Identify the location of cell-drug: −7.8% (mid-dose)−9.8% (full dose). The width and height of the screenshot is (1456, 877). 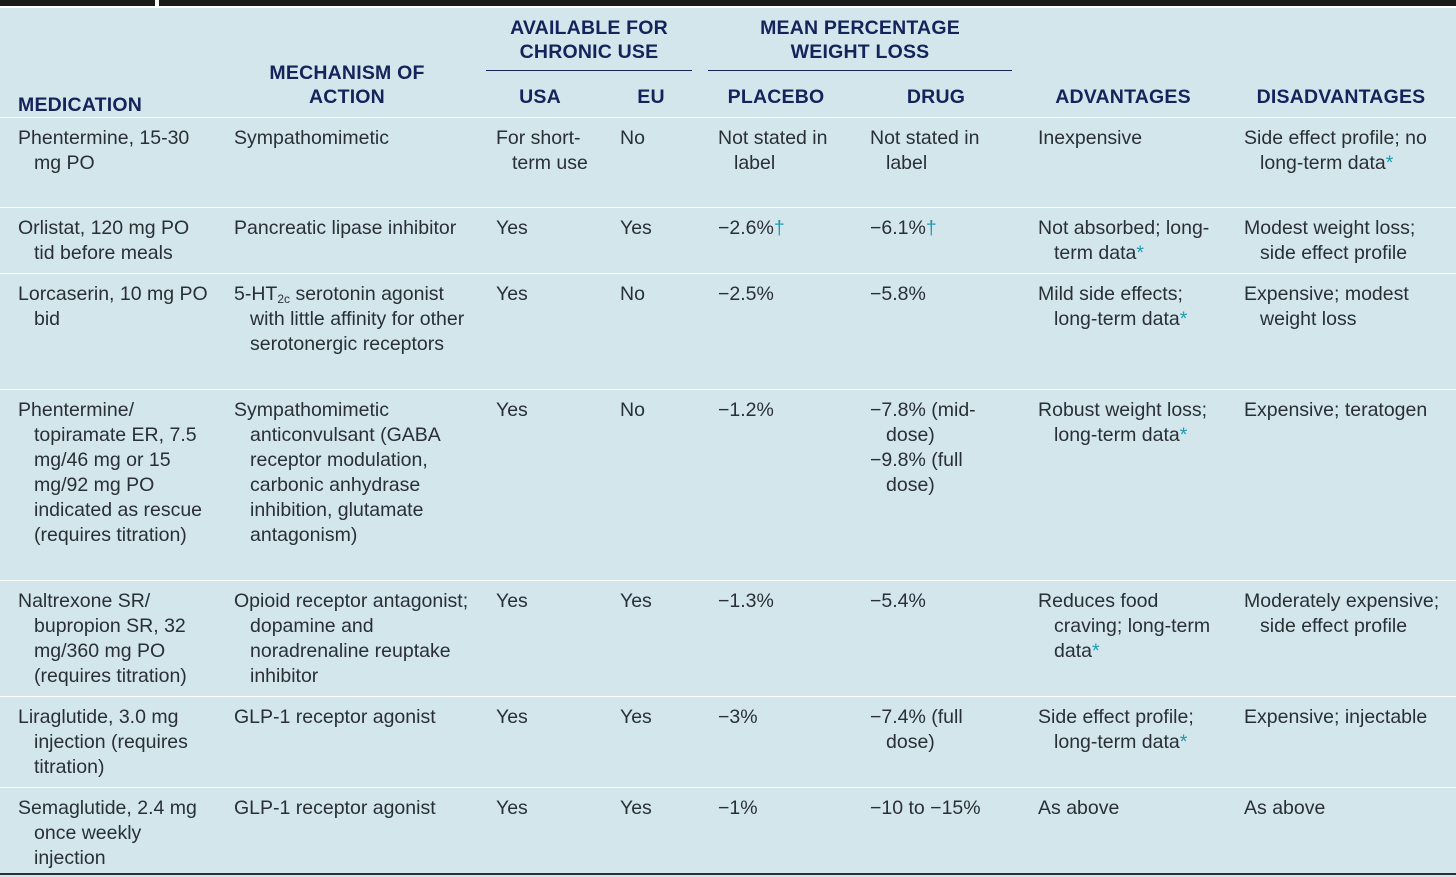
(936, 485).